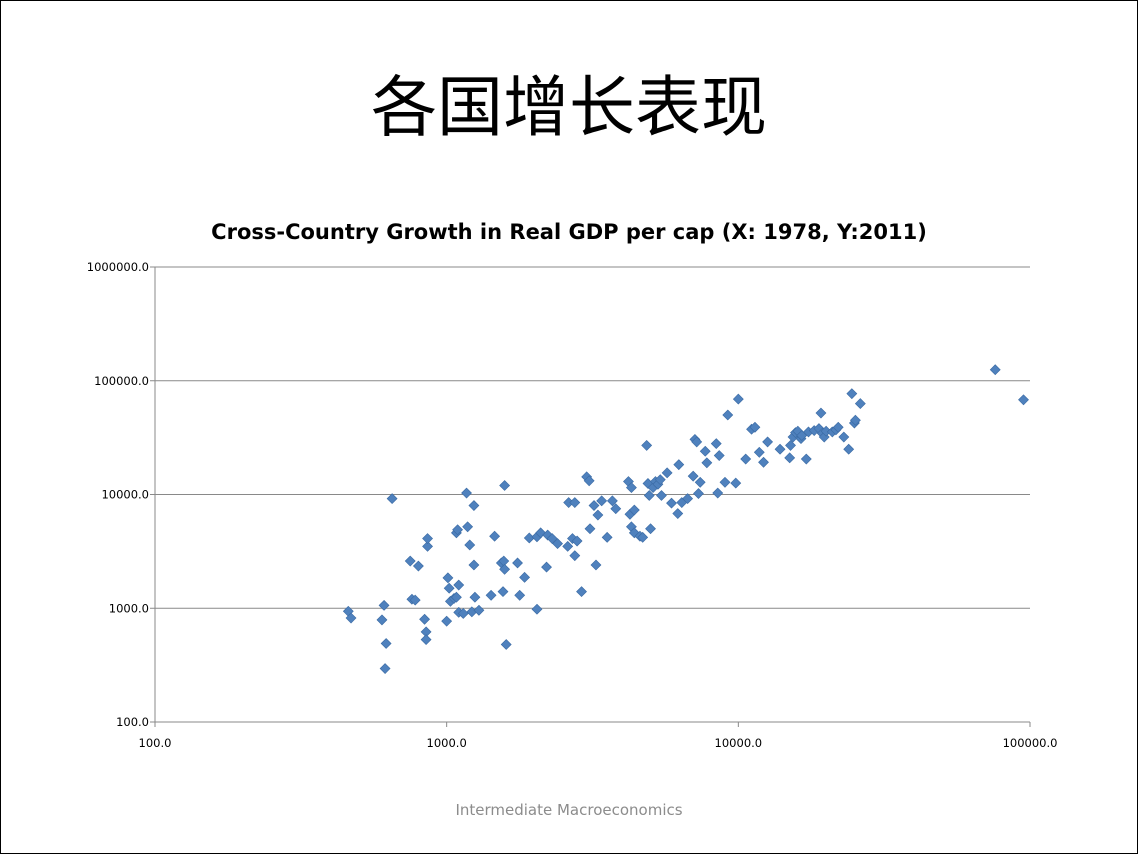 This screenshot has width=1138, height=854. I want to click on slide-title: 各国增长表现, so click(569, 107).